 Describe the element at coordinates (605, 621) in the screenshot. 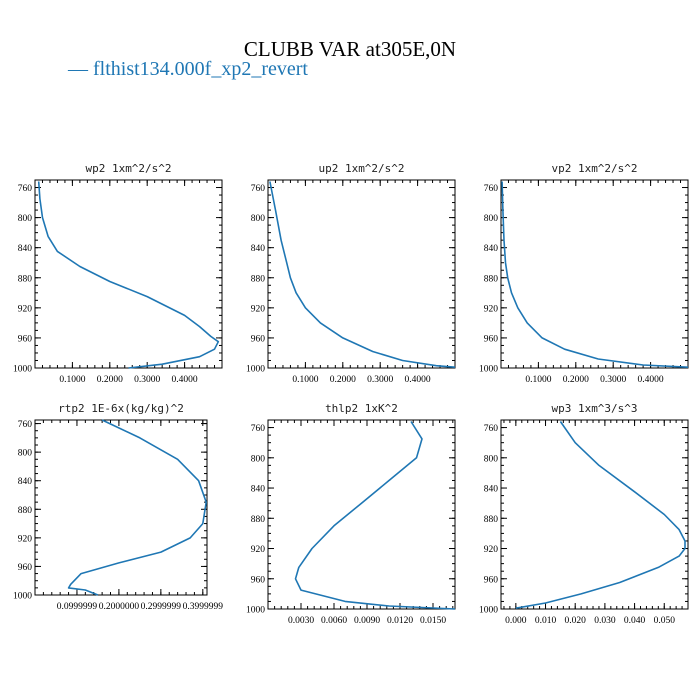

I see `x-tick-label: 0.030` at that location.